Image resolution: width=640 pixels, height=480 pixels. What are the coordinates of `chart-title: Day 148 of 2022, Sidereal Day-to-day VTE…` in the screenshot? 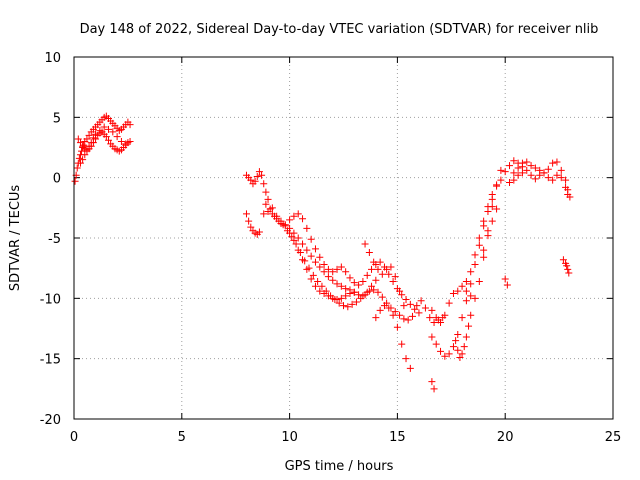 It's located at (339, 29).